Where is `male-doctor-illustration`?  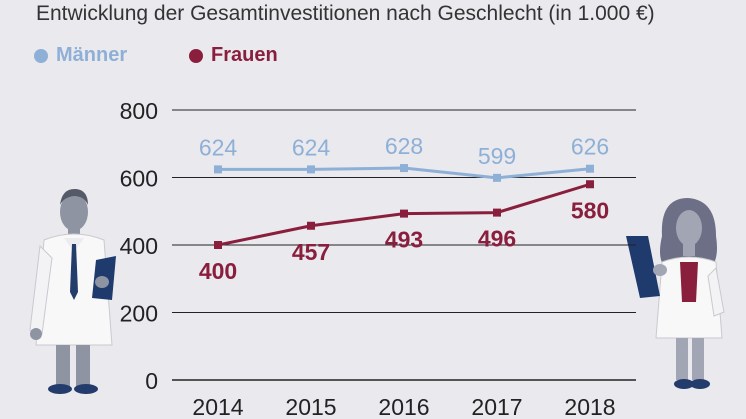
male-doctor-illustration is located at coordinates (72, 291).